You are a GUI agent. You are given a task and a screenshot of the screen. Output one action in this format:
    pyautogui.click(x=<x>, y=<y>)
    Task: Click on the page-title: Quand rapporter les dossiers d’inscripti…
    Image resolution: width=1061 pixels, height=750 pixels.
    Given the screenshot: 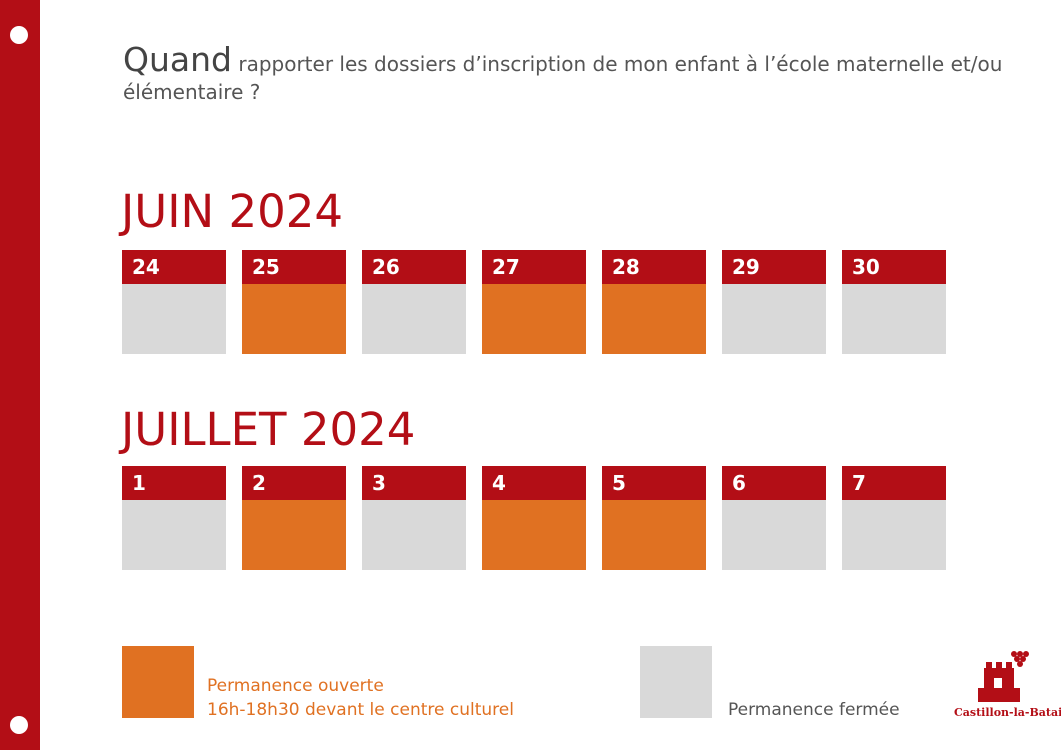 What is the action you would take?
    pyautogui.click(x=573, y=74)
    